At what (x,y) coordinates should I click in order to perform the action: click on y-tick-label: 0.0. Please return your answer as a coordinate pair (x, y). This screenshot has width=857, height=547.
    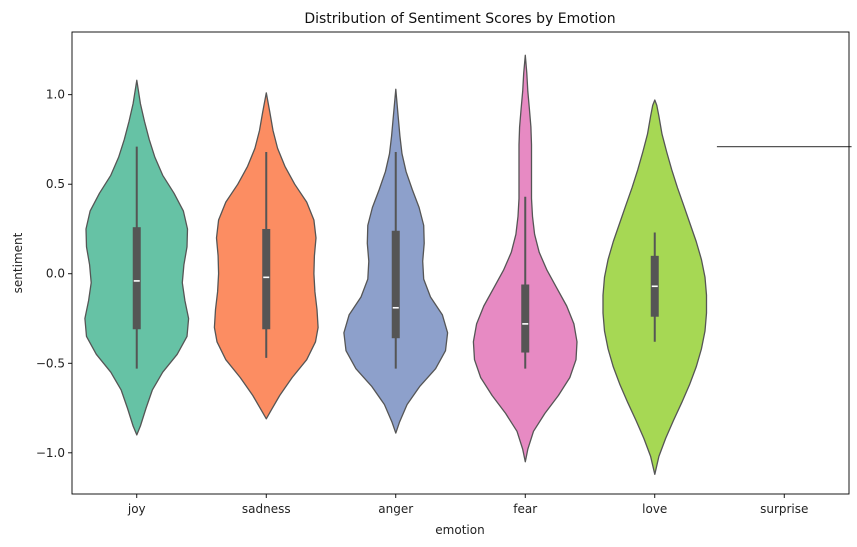
    Looking at the image, I should click on (55, 274).